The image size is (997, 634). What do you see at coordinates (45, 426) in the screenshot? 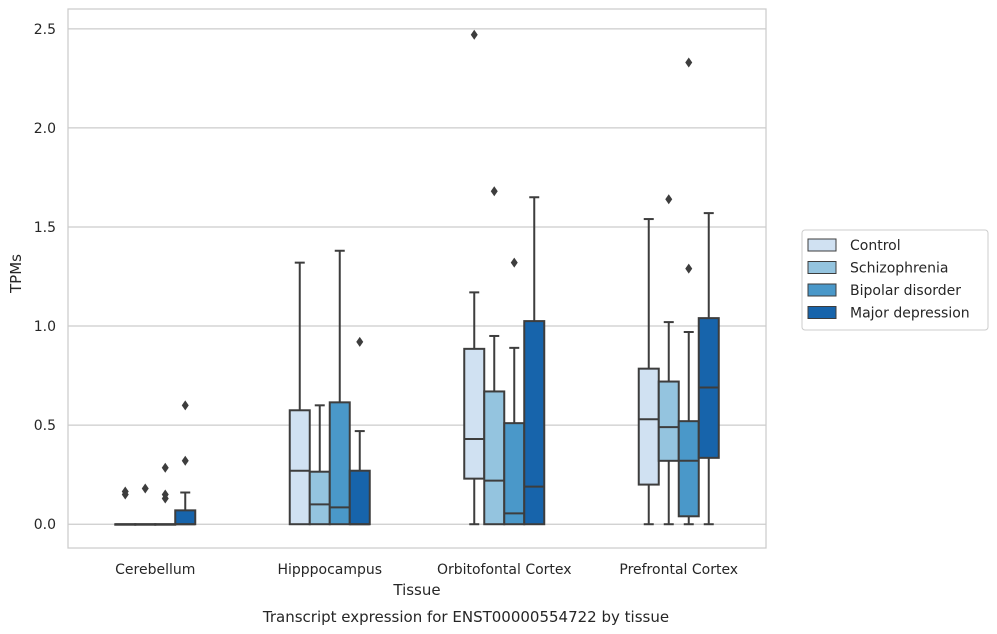
I see `y-tick-label: 0.5` at bounding box center [45, 426].